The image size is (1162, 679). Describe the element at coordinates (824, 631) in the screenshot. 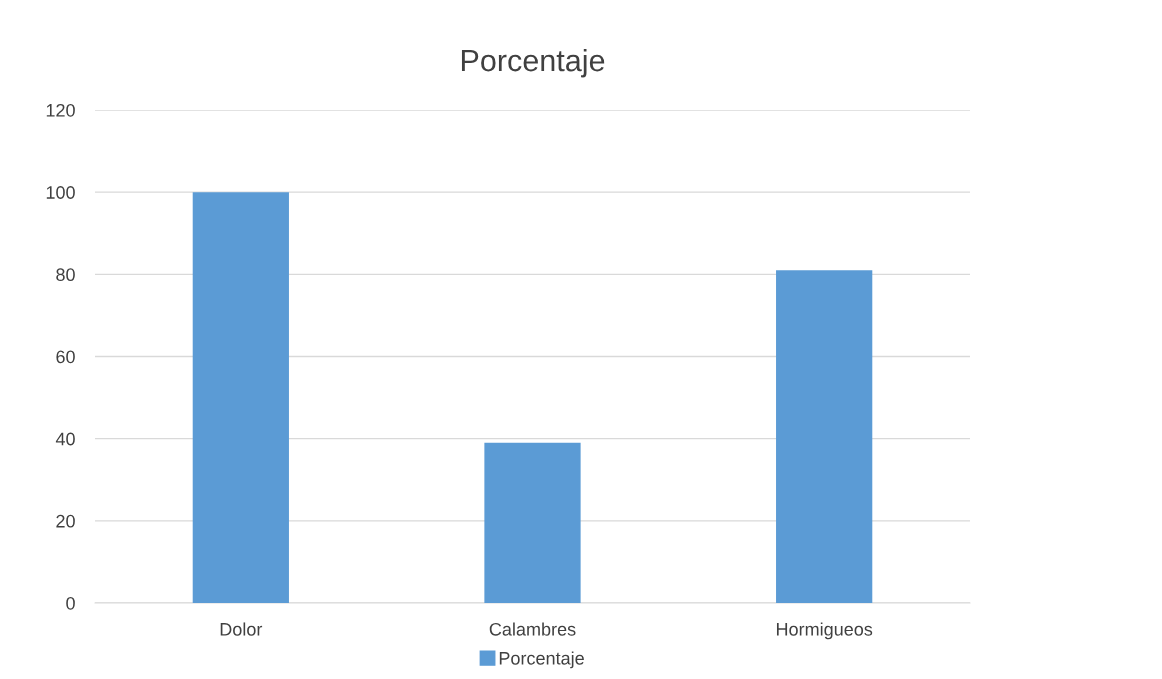

I see `x-tick-label: Hormigueos` at that location.